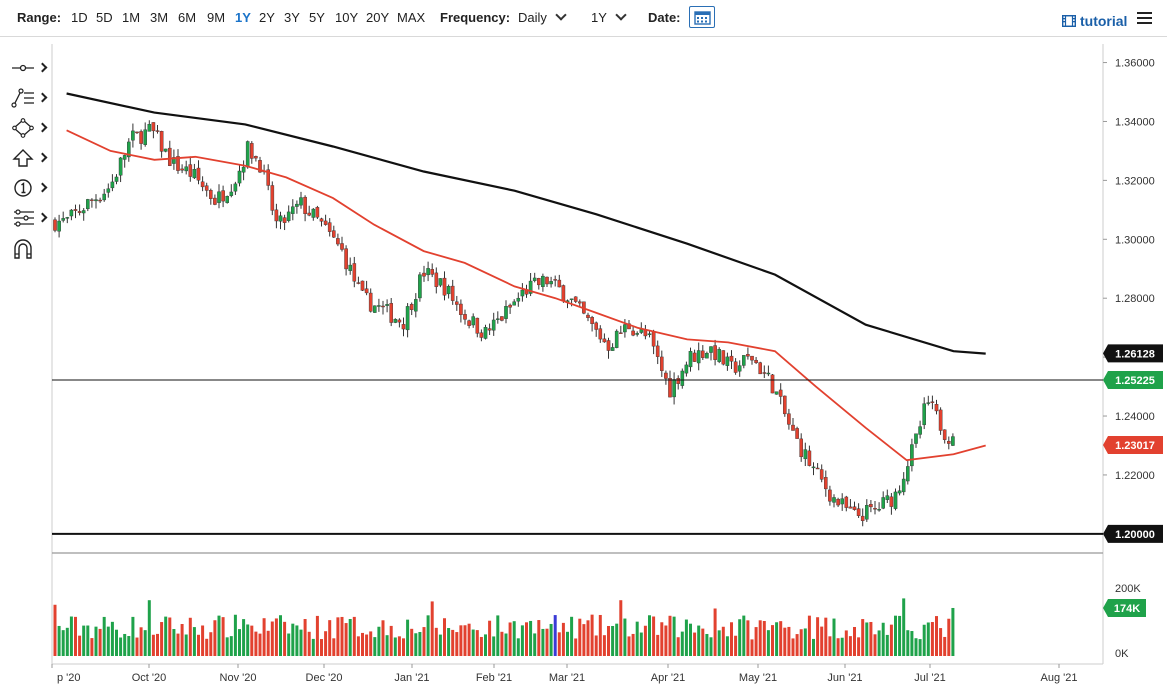  What do you see at coordinates (104, 17) in the screenshot?
I see `range-button-5d: 5D` at bounding box center [104, 17].